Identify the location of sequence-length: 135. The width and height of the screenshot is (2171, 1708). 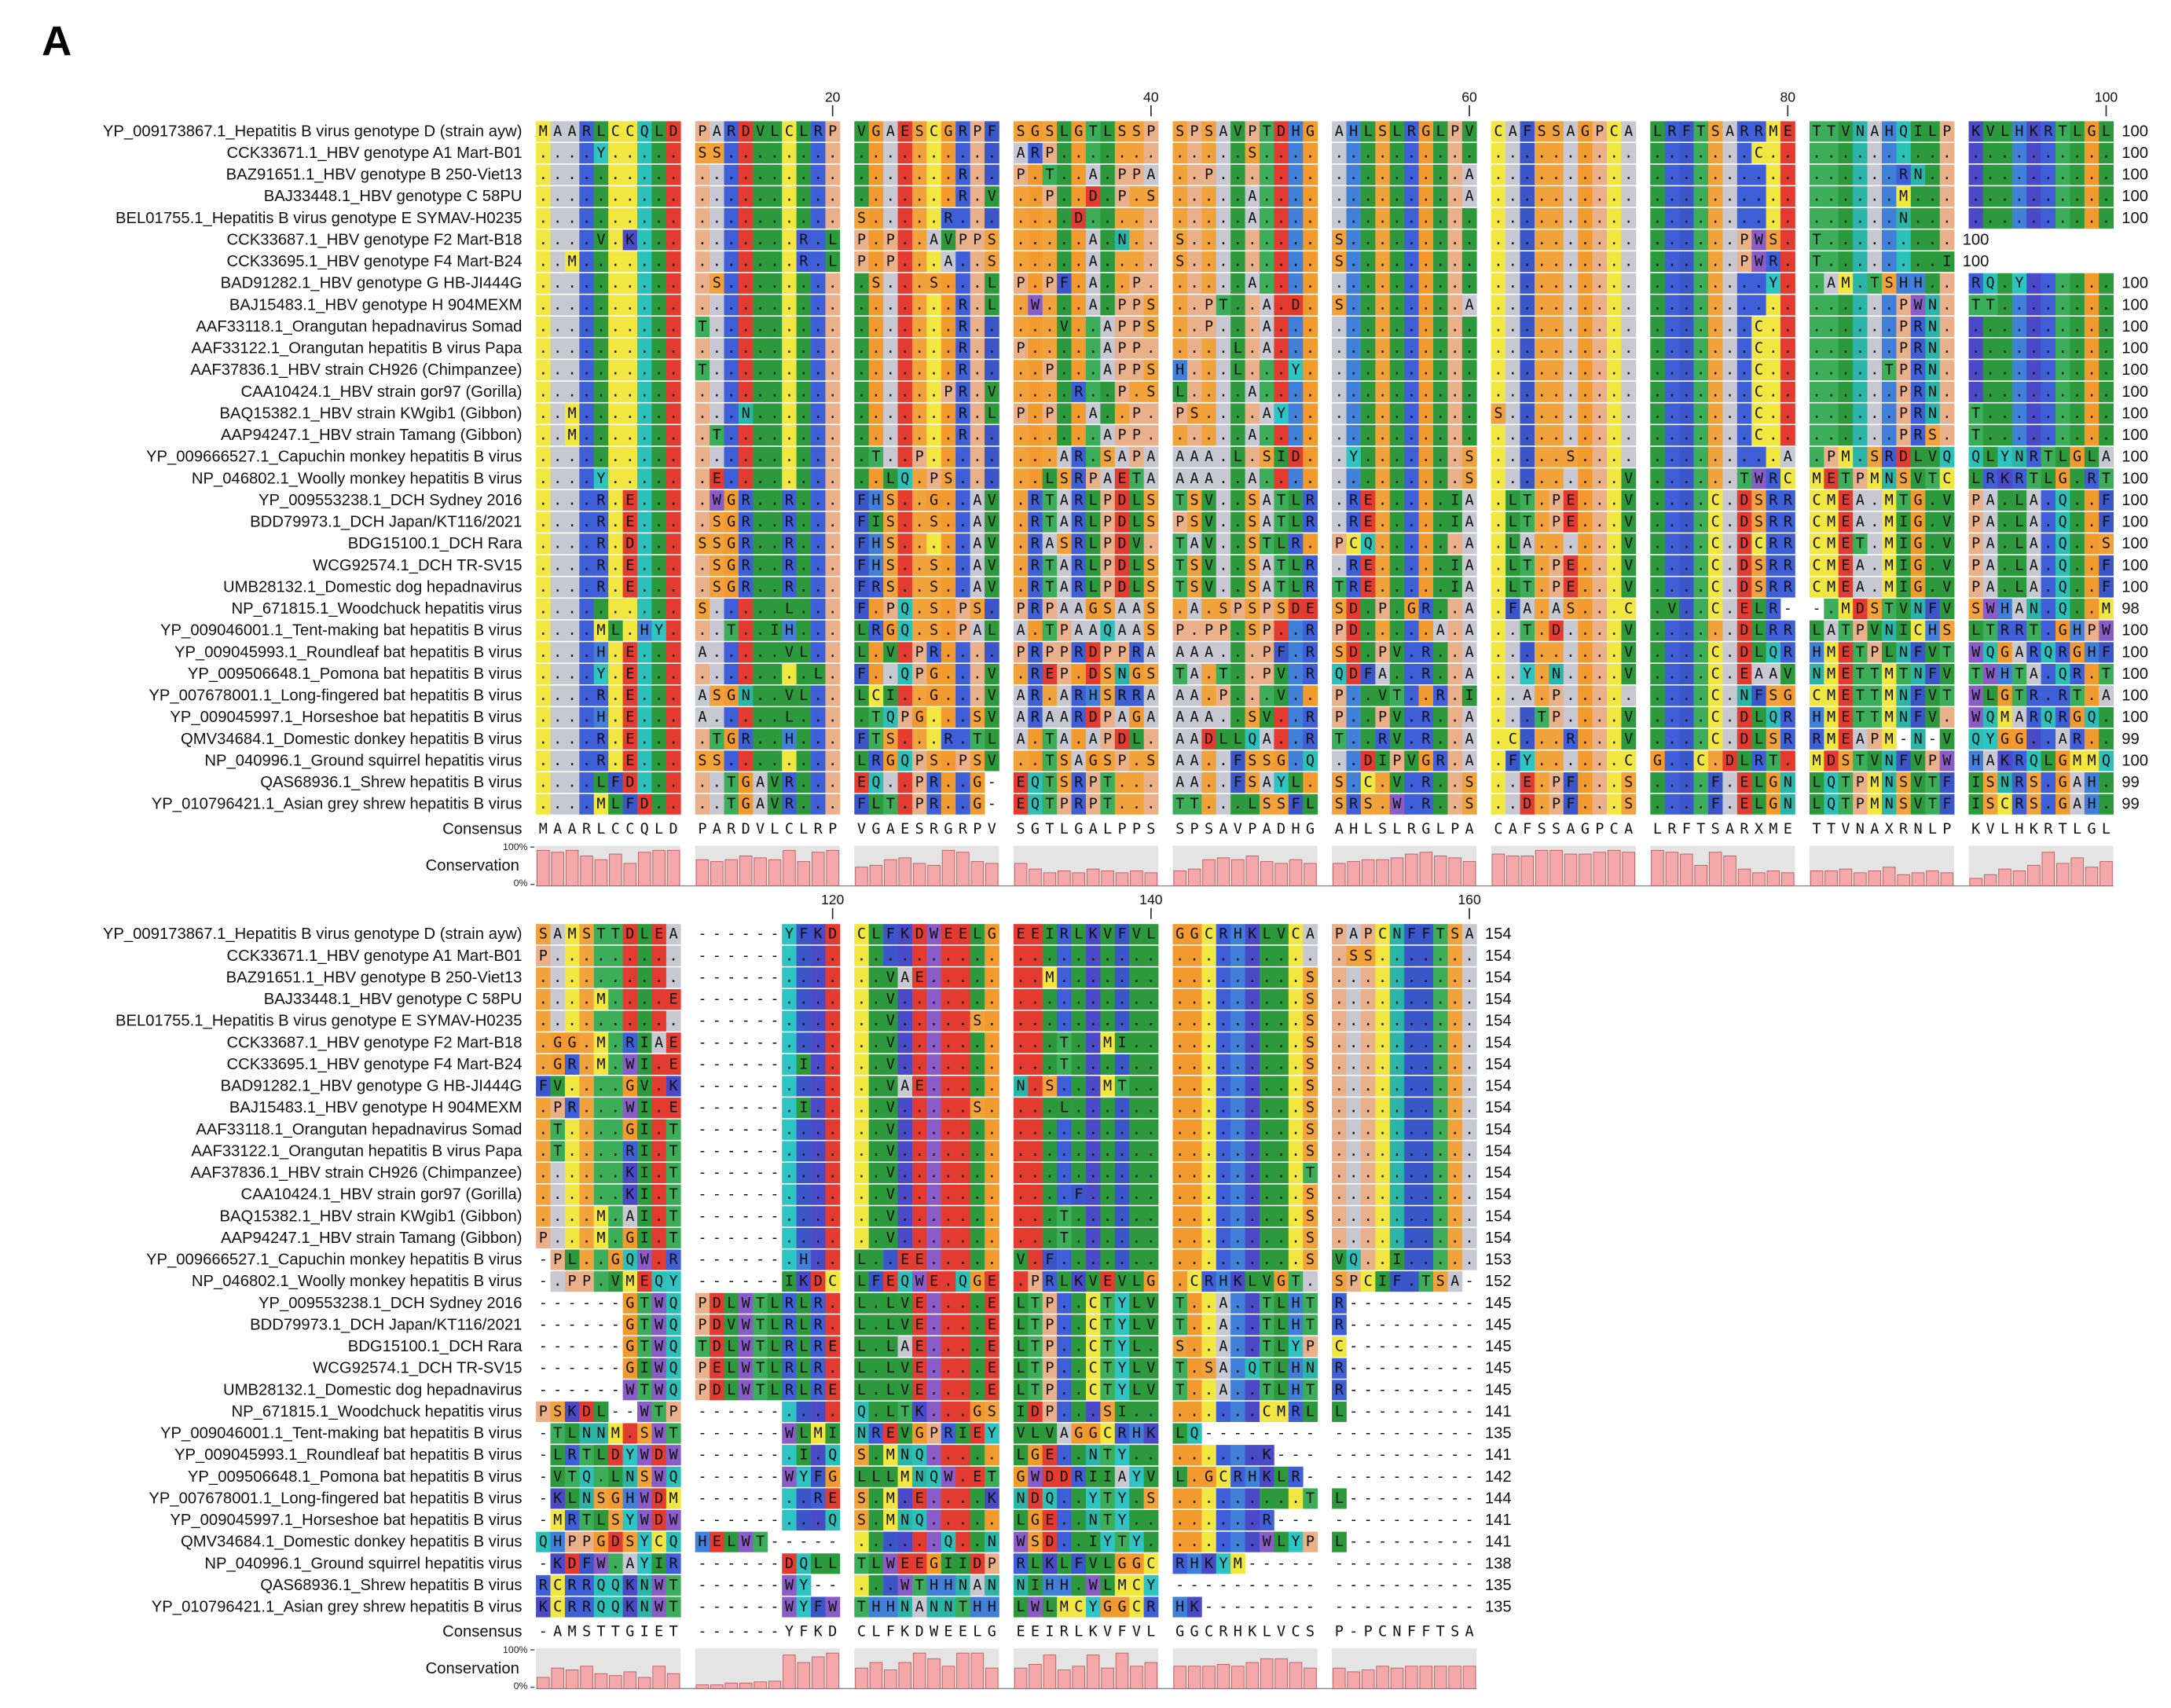
(1498, 1585).